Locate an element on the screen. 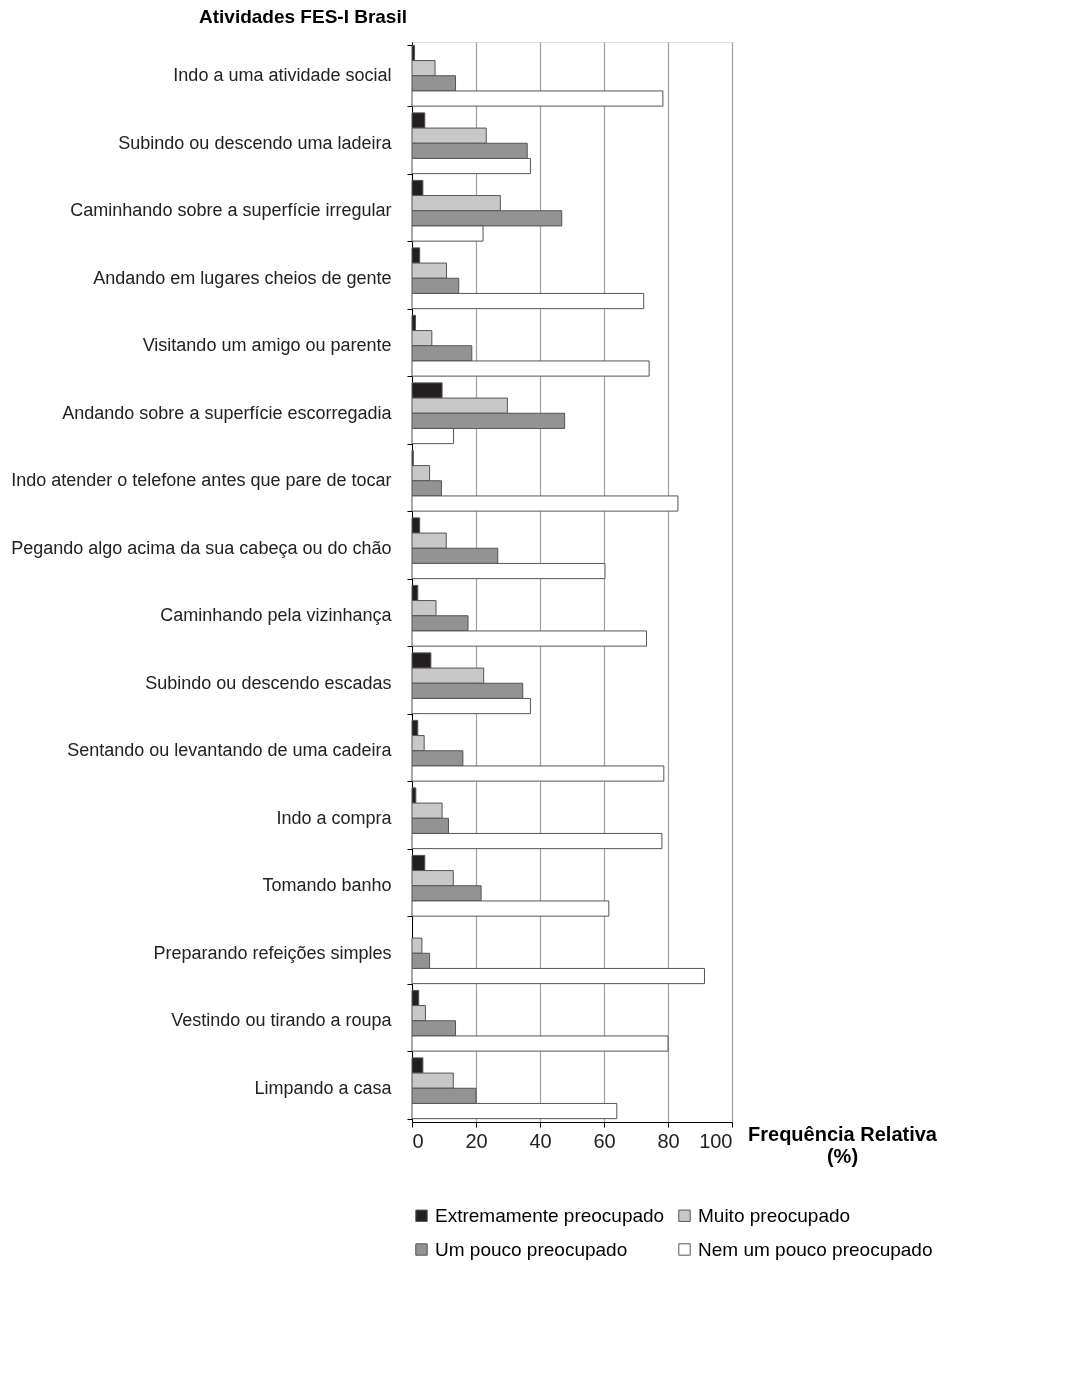 This screenshot has width=1088, height=1383. y-tick-label: Visitando um amigo ou parente is located at coordinates (267, 345).